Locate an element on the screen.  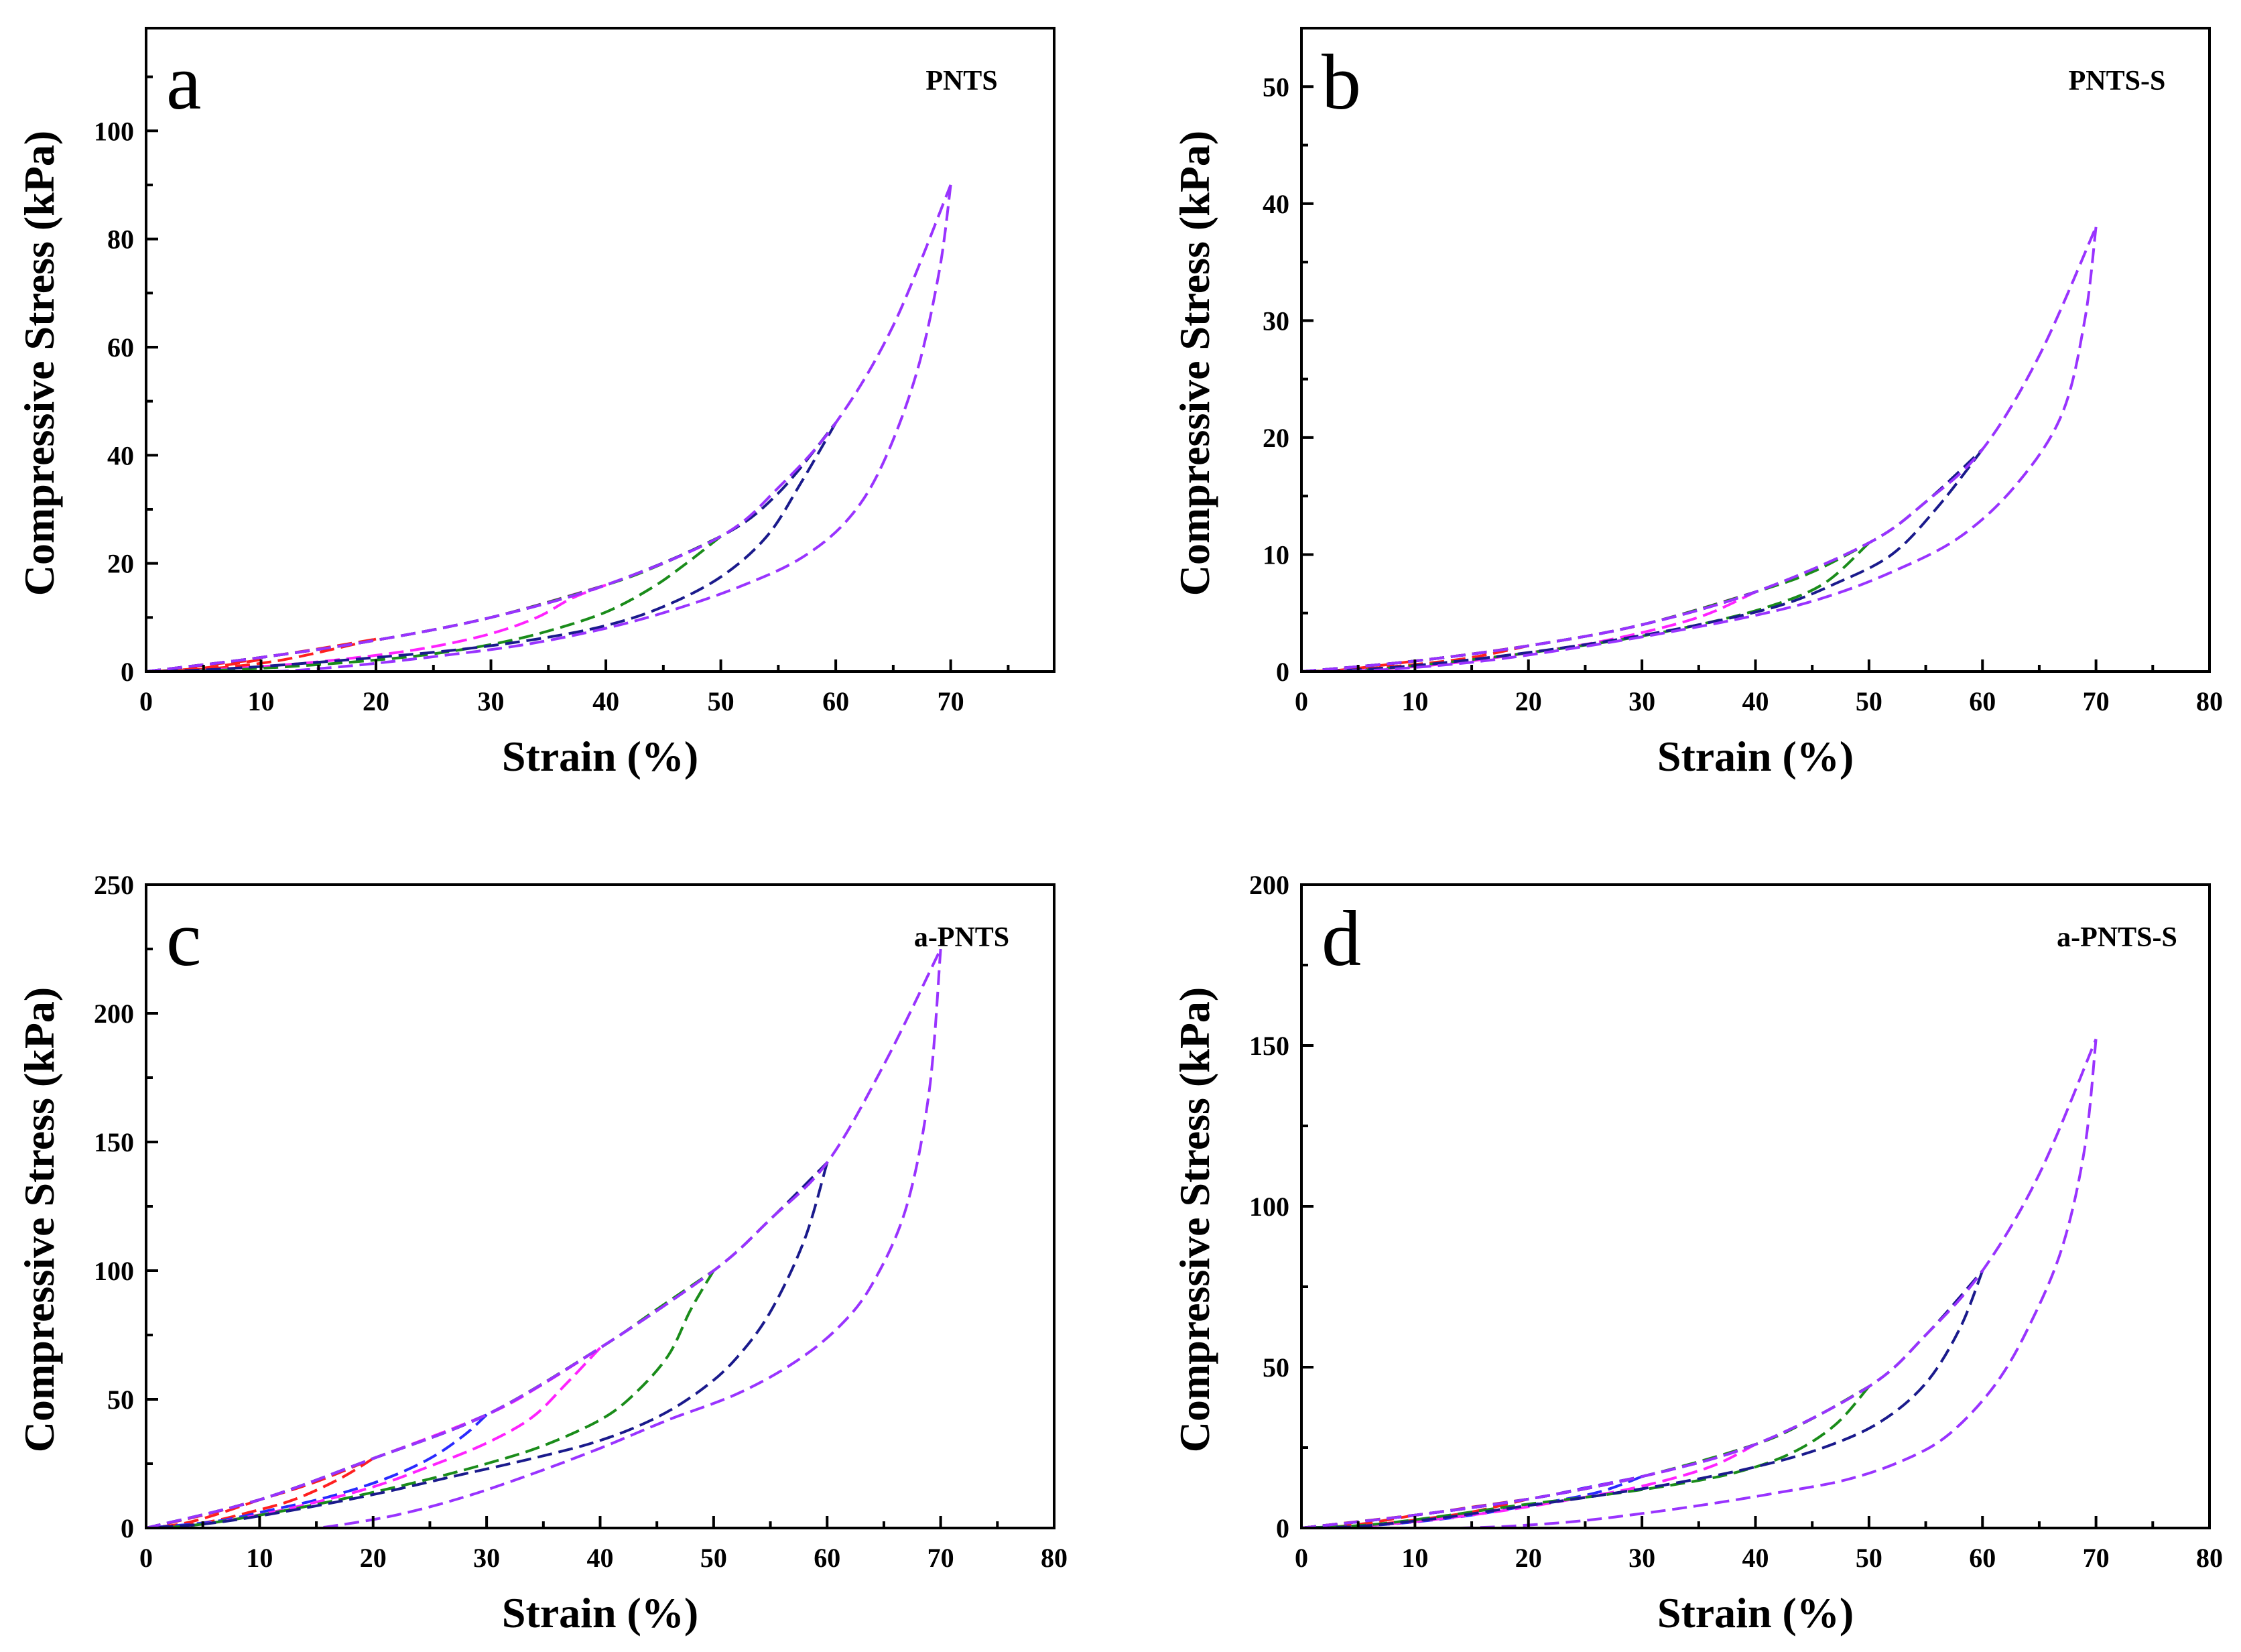
panel-letter: b is located at coordinates (1341, 82).